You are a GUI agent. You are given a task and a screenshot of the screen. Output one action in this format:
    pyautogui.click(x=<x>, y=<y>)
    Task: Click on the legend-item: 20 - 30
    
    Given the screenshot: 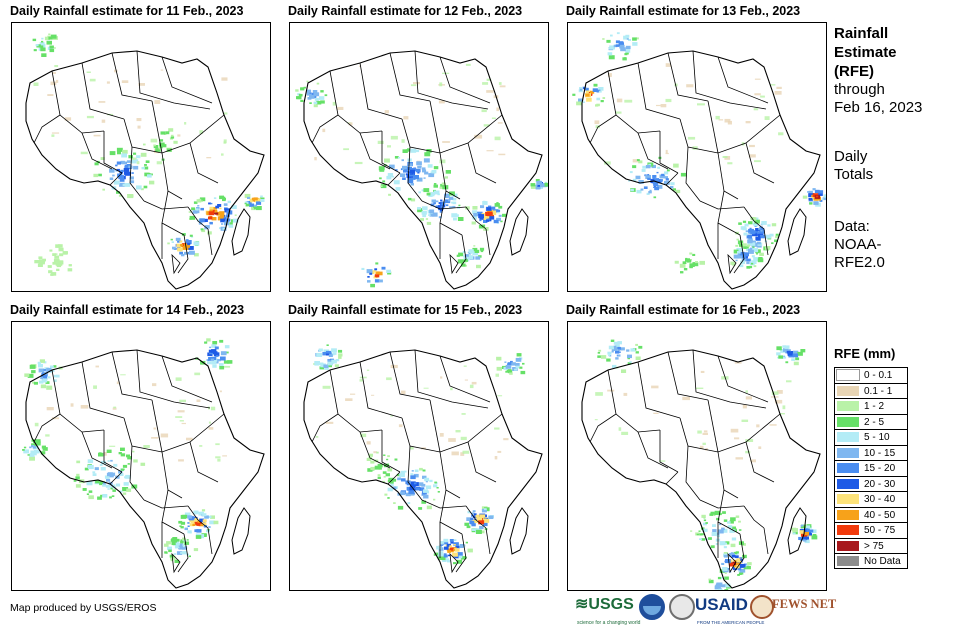 What is the action you would take?
    pyautogui.click(x=871, y=484)
    